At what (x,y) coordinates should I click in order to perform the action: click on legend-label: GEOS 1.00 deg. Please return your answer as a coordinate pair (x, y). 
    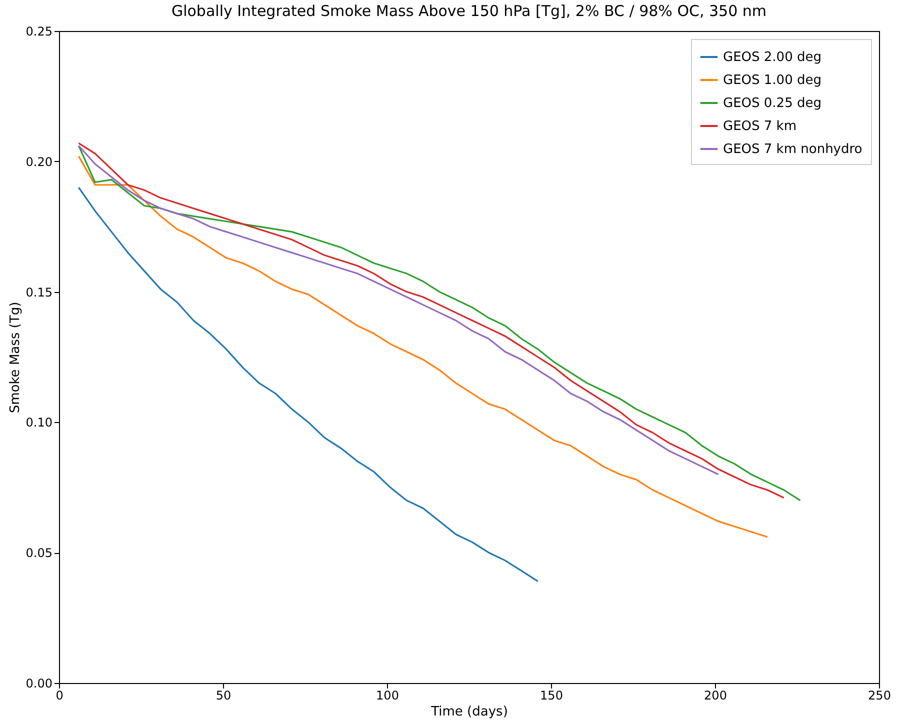
    Looking at the image, I should click on (772, 80).